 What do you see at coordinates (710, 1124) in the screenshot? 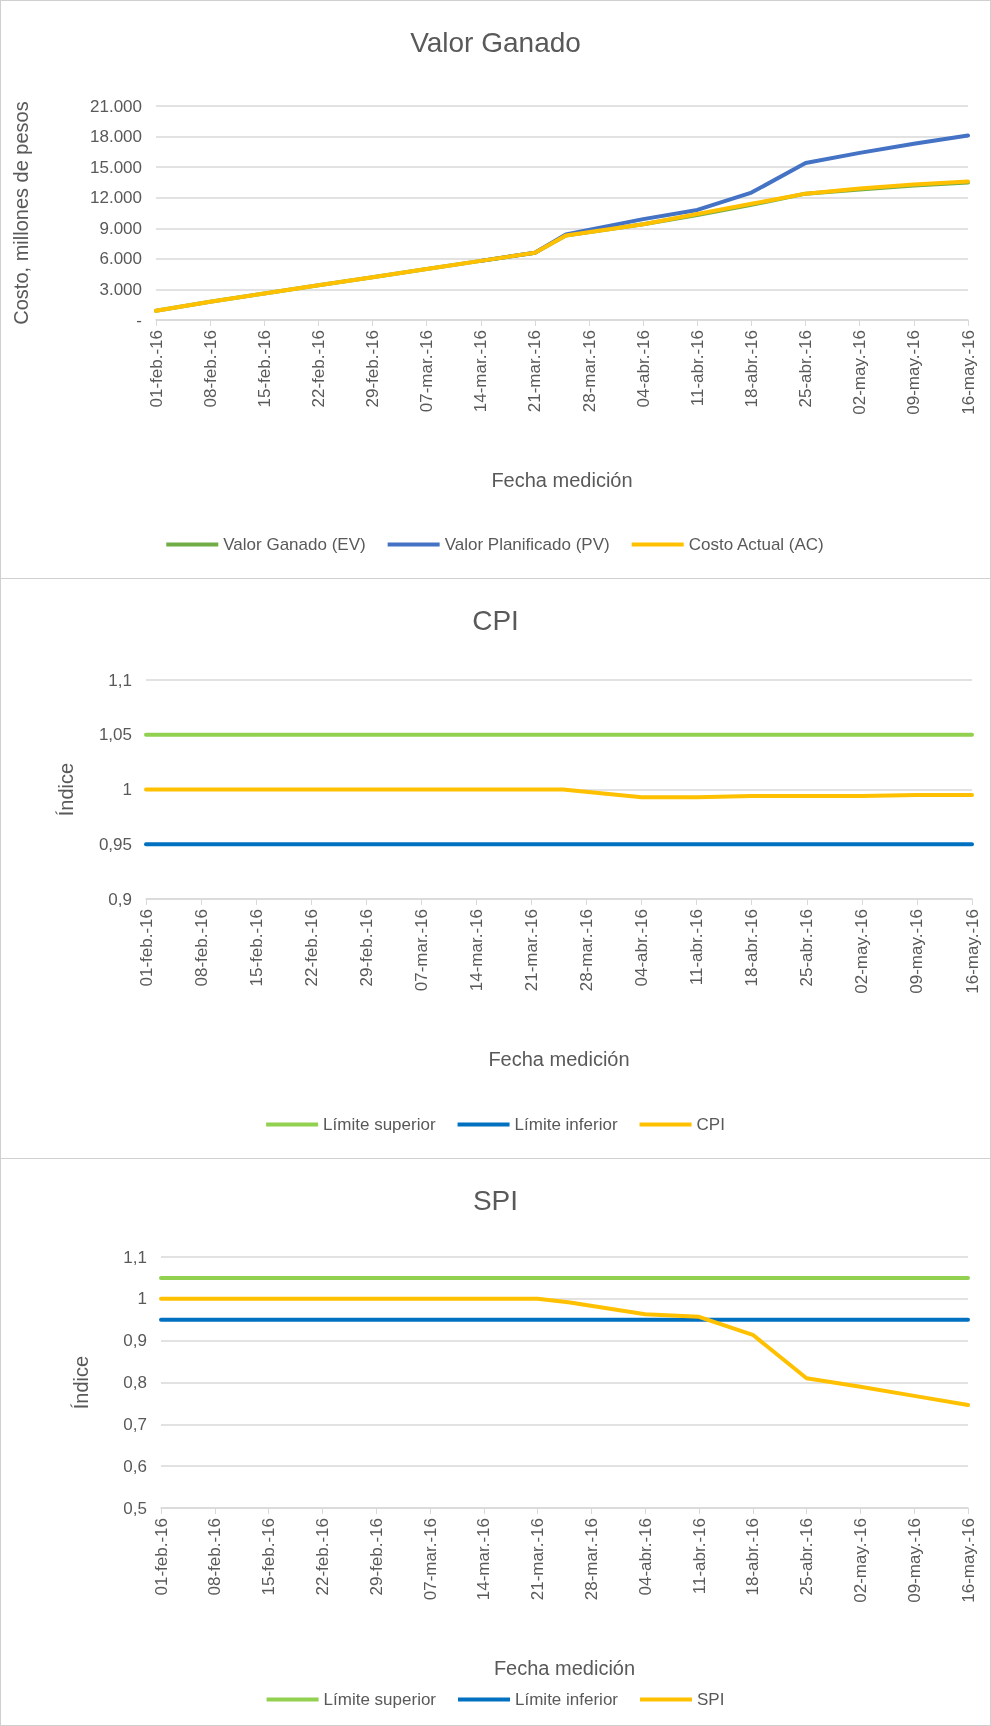
I see `legend-label: CPI` at bounding box center [710, 1124].